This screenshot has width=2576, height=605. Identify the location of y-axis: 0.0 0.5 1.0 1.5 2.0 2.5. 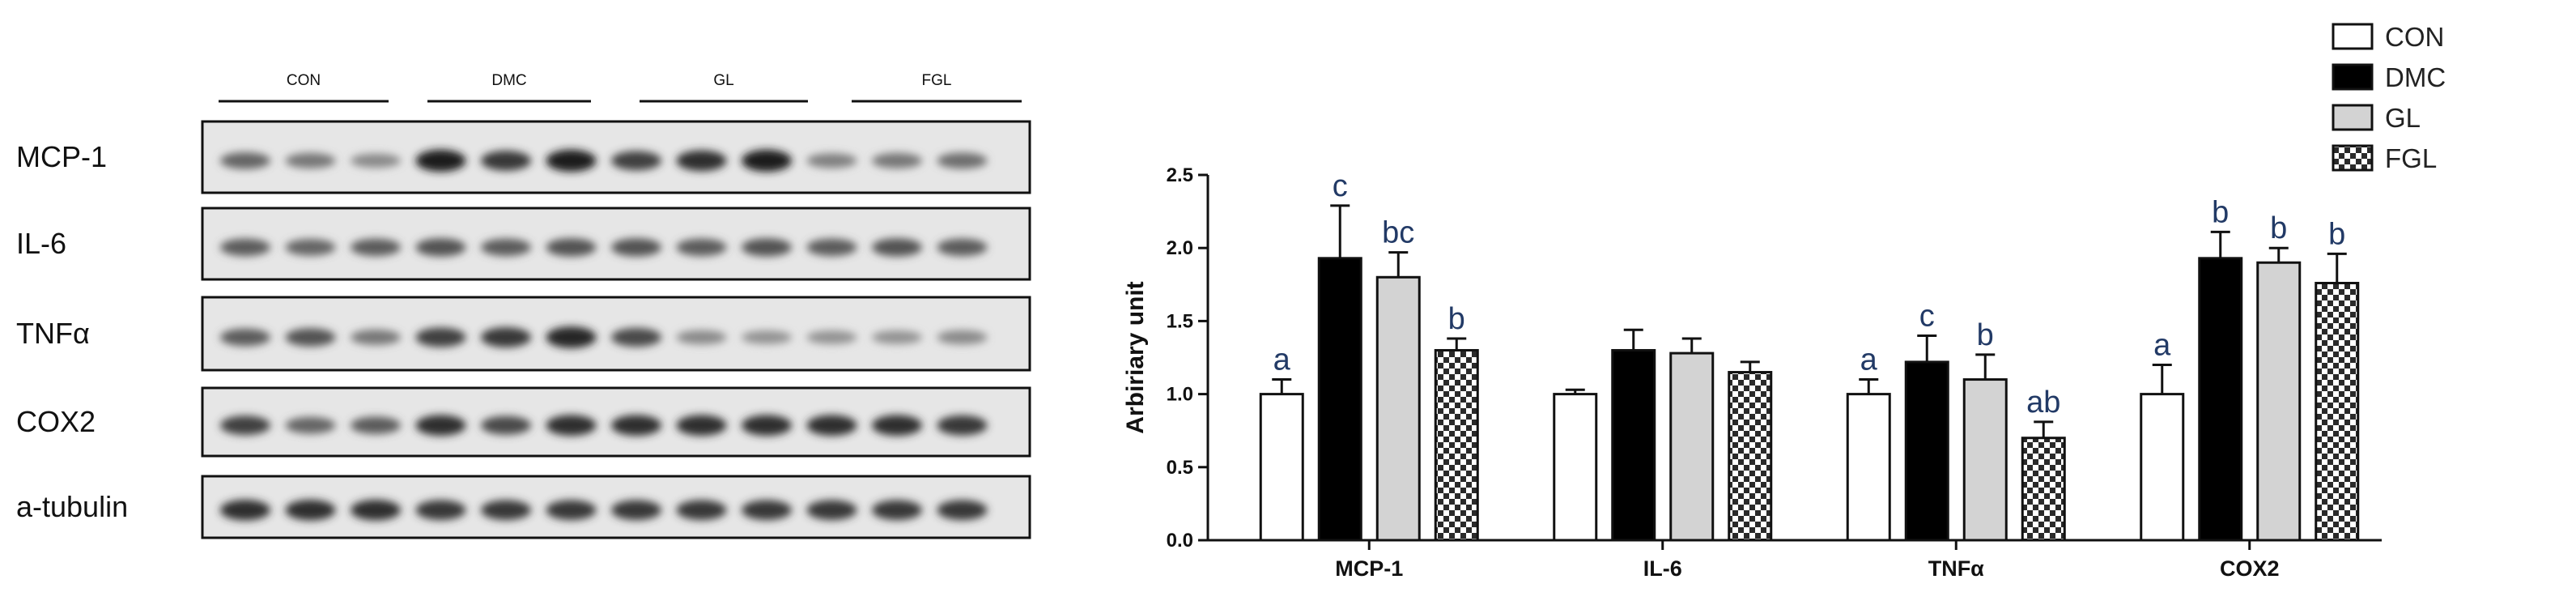
(1188, 358).